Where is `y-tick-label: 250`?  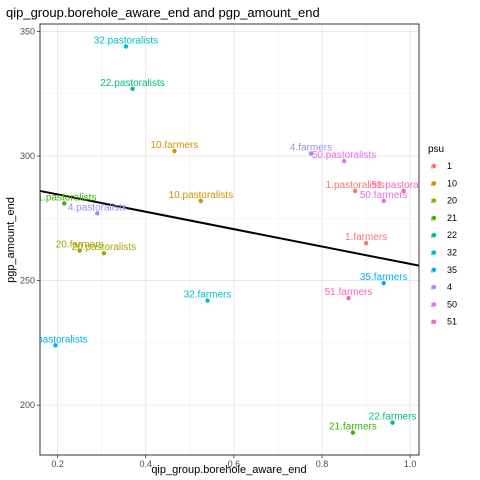 y-tick-label: 250 is located at coordinates (27, 281).